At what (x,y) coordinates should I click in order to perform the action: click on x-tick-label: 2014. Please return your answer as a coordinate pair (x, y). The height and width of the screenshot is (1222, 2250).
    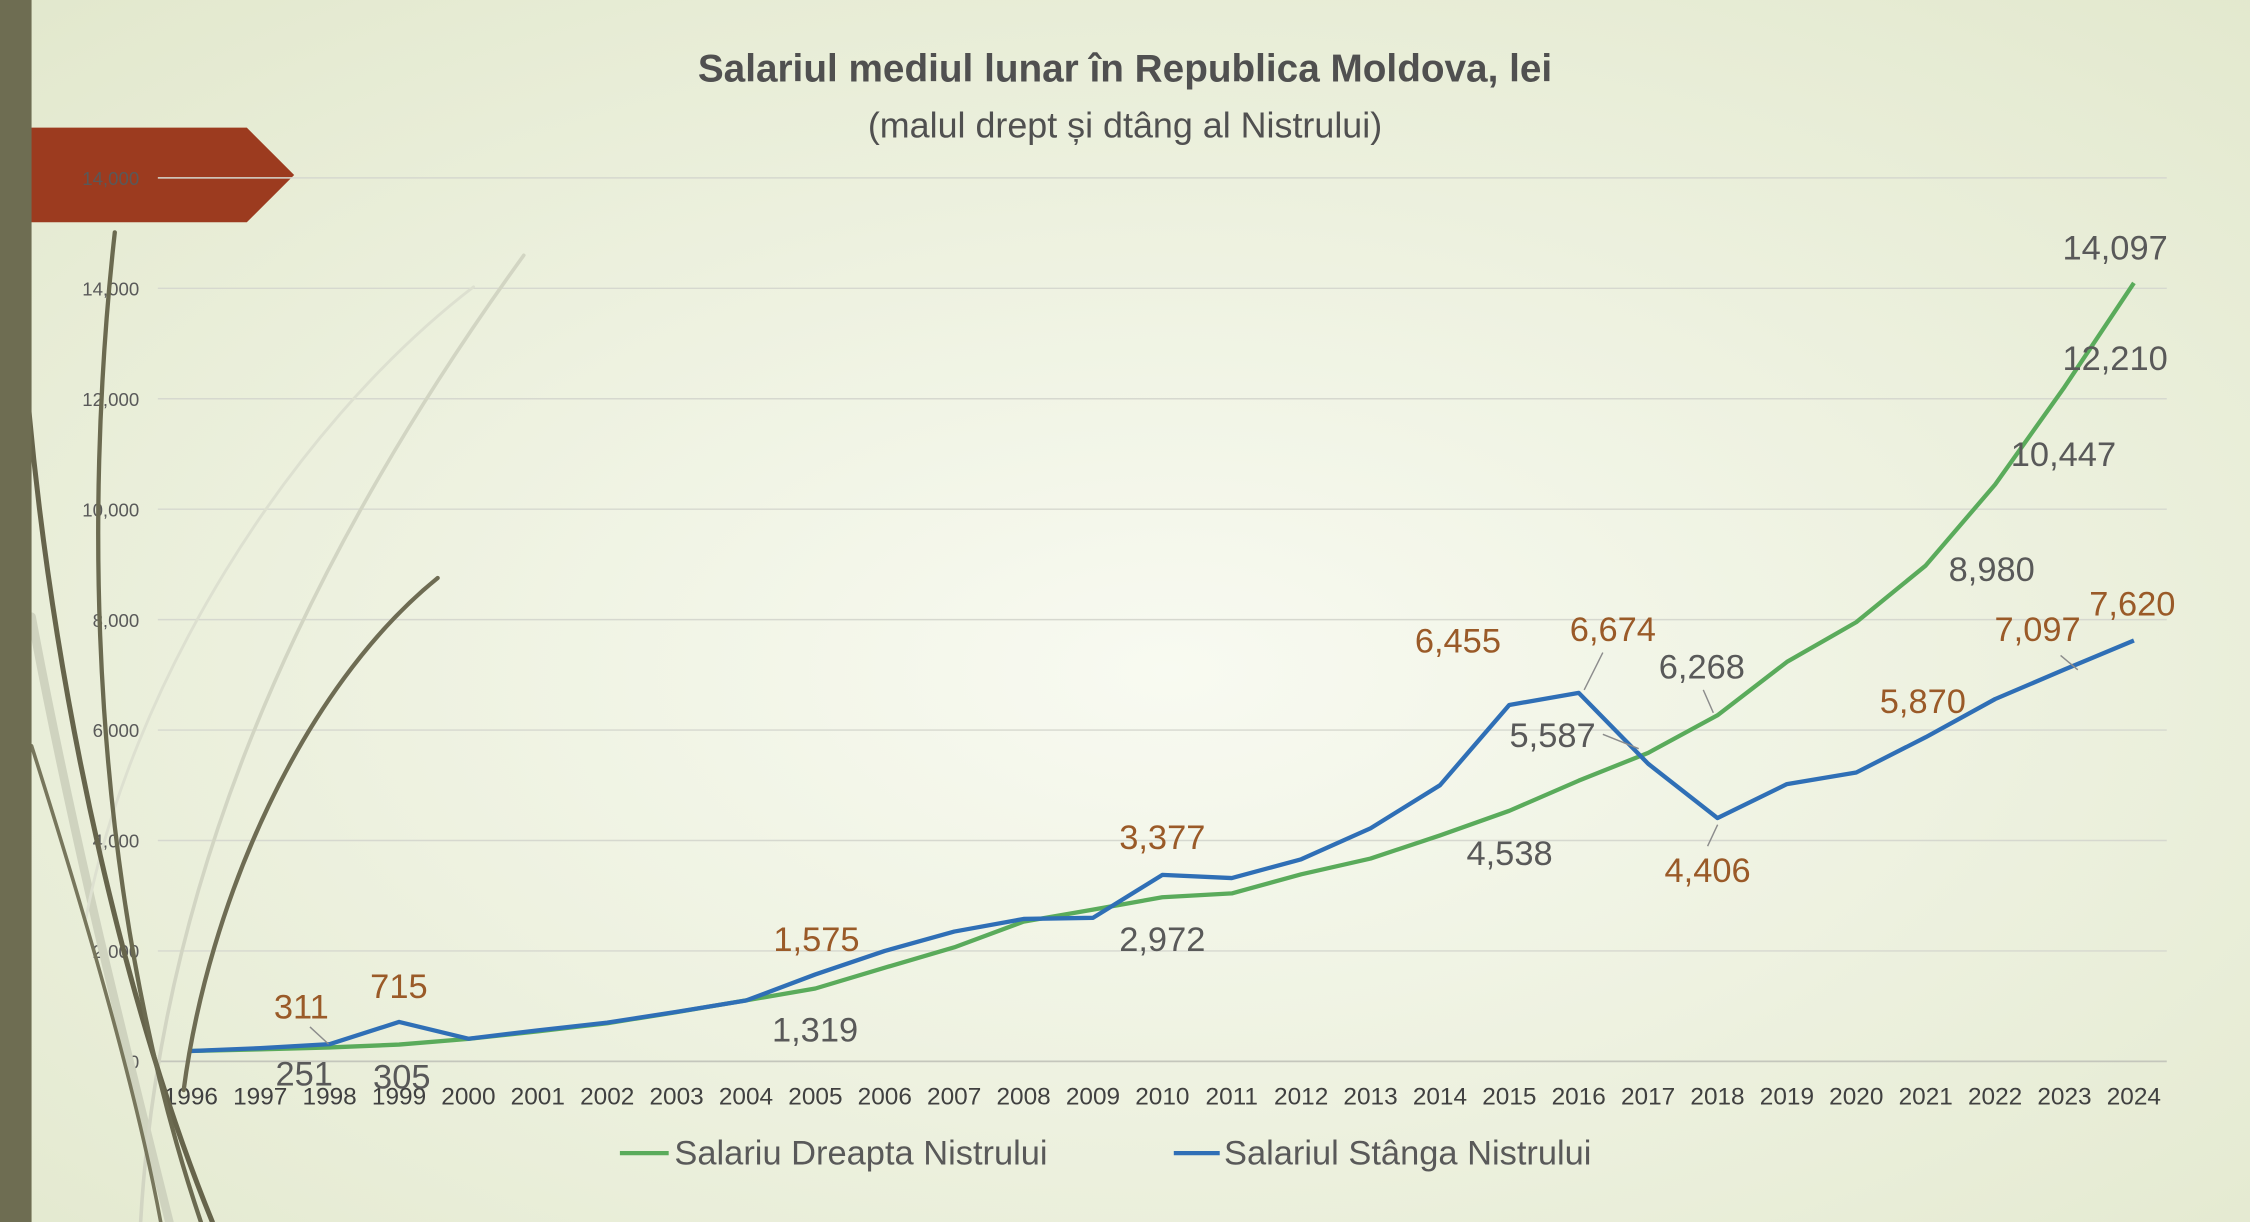
    Looking at the image, I should click on (1440, 1096).